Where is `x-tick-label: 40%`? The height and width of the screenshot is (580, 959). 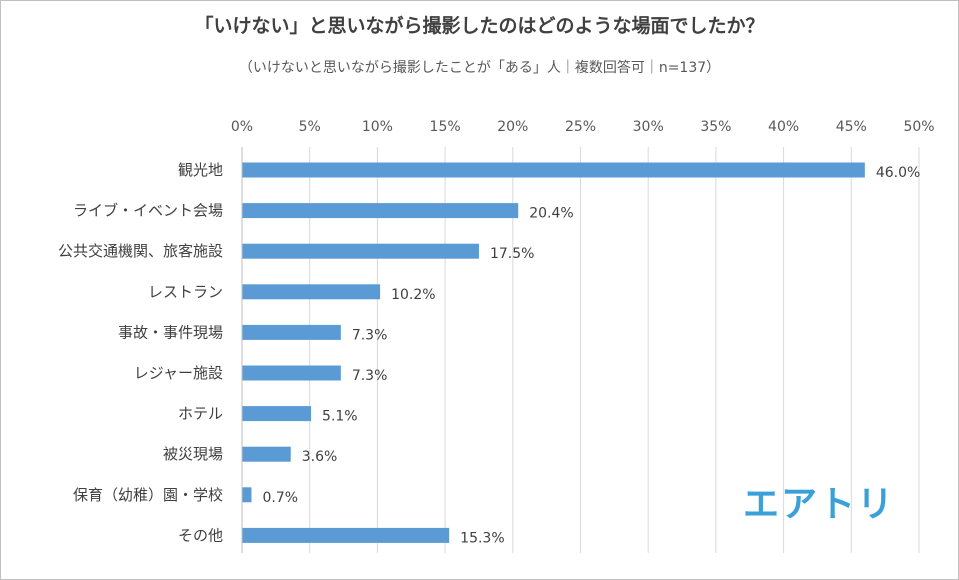 x-tick-label: 40% is located at coordinates (783, 127).